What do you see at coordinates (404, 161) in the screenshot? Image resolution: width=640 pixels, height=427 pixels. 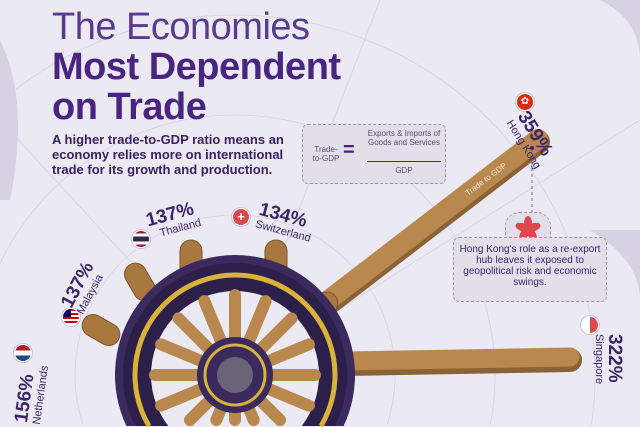 I see `fraction-bar` at bounding box center [404, 161].